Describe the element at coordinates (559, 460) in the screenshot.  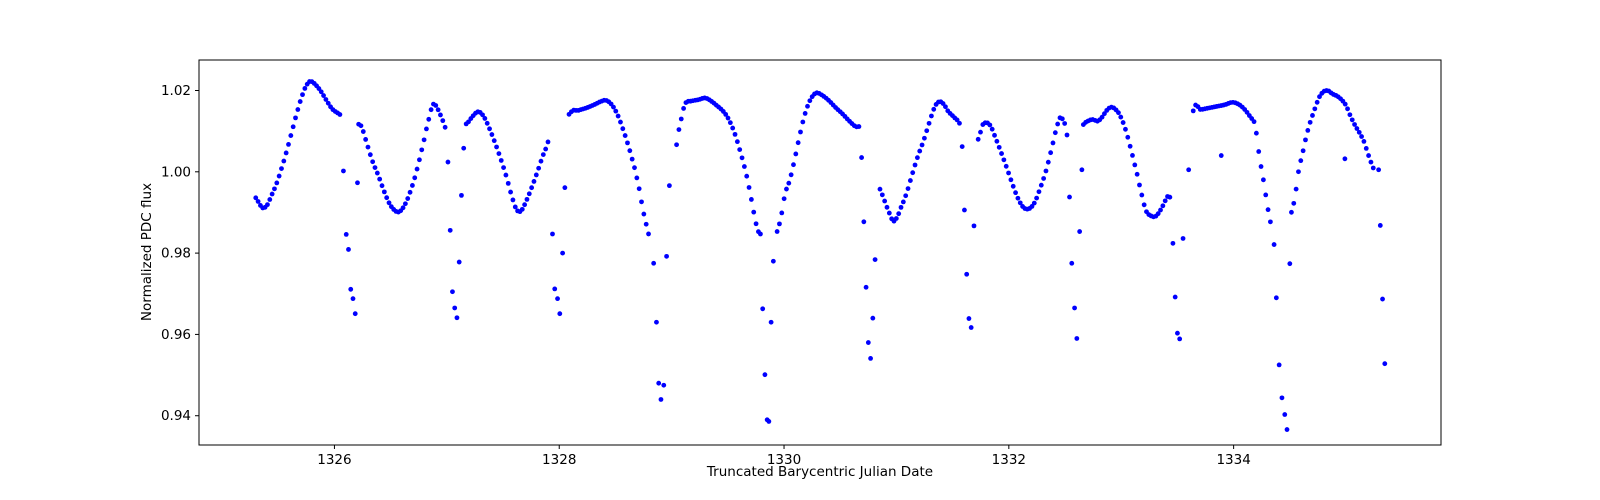
I see `x-tick-label: 1328` at that location.